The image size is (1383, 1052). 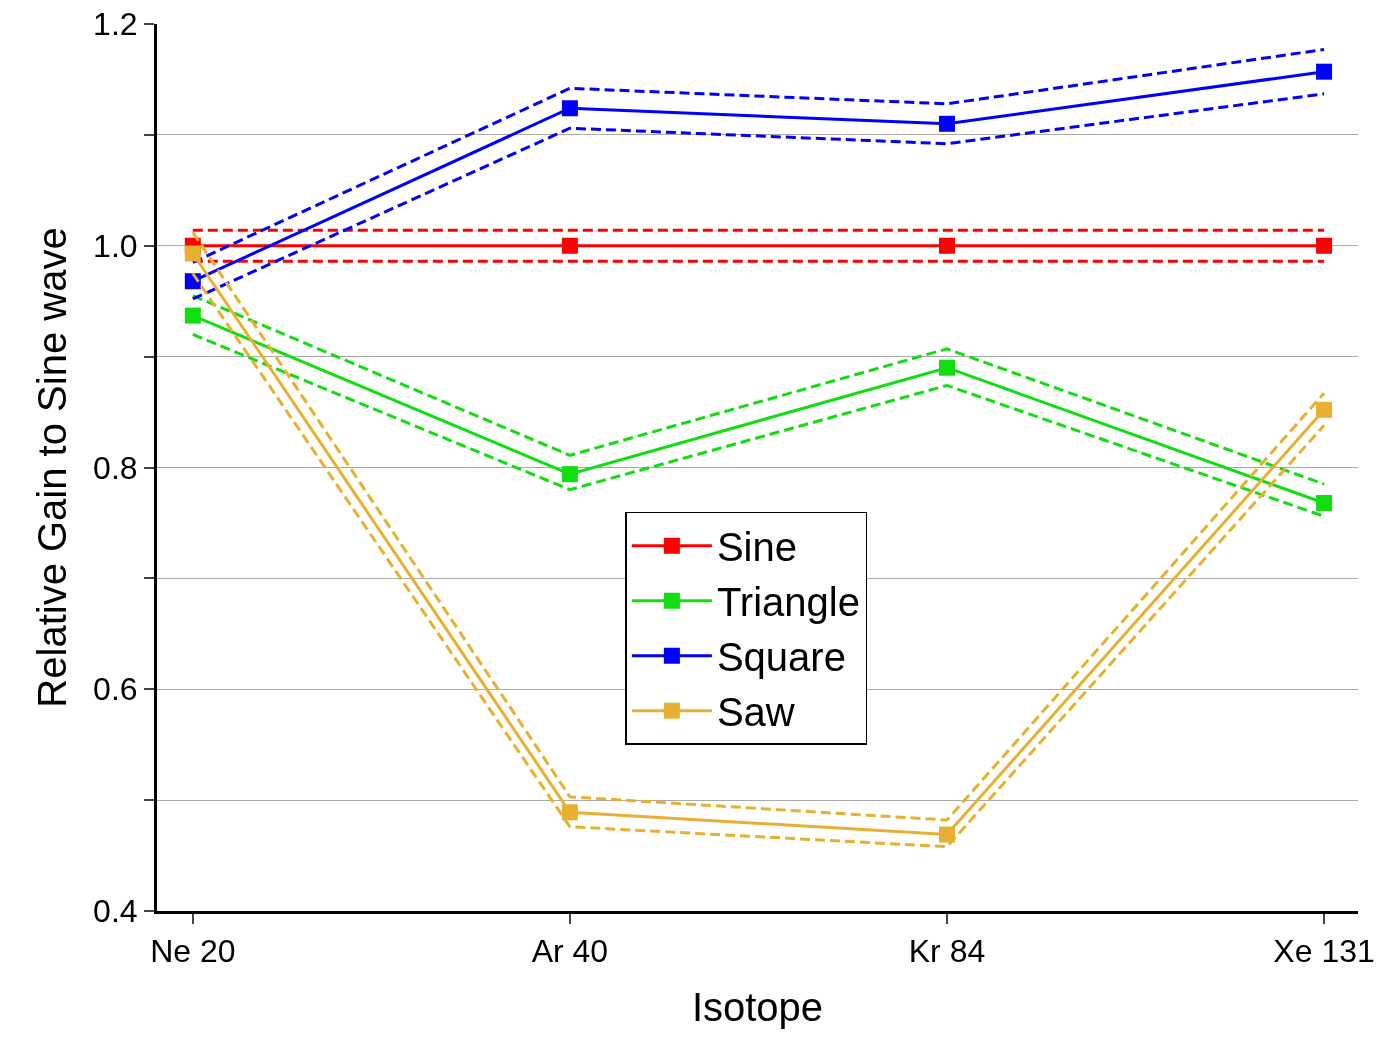 I want to click on y-tick-label: 0.6, so click(x=115, y=689).